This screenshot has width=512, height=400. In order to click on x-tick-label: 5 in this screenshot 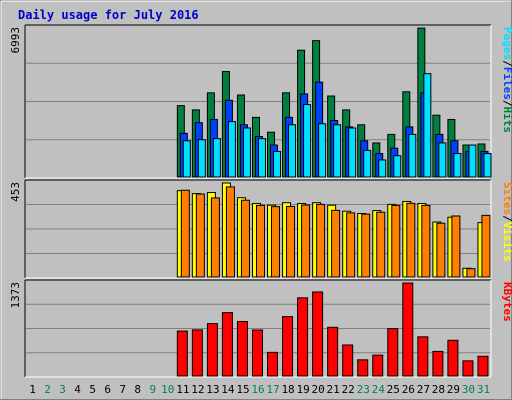, I will do `click(92, 389)`.